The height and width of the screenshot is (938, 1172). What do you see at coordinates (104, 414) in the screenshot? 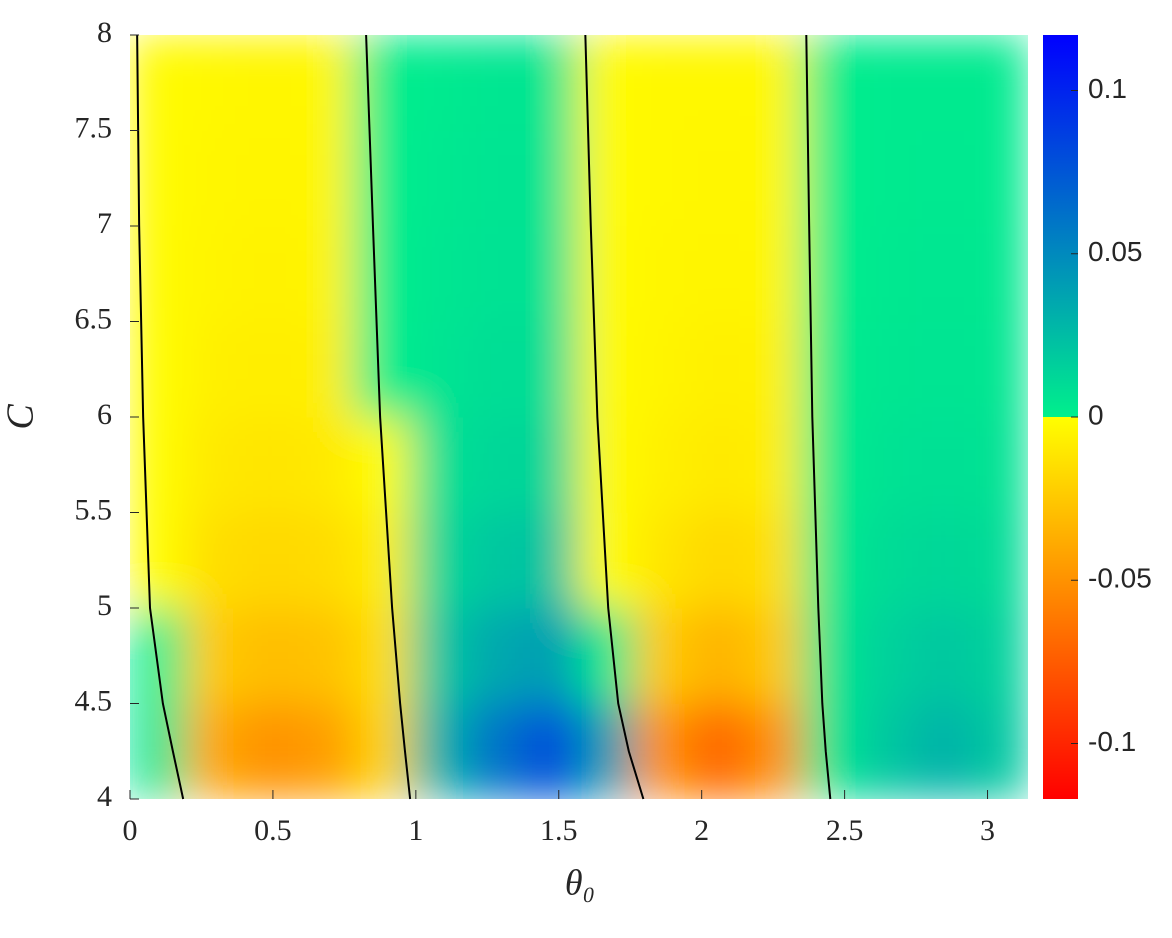
I see `y-tick-label: 6` at bounding box center [104, 414].